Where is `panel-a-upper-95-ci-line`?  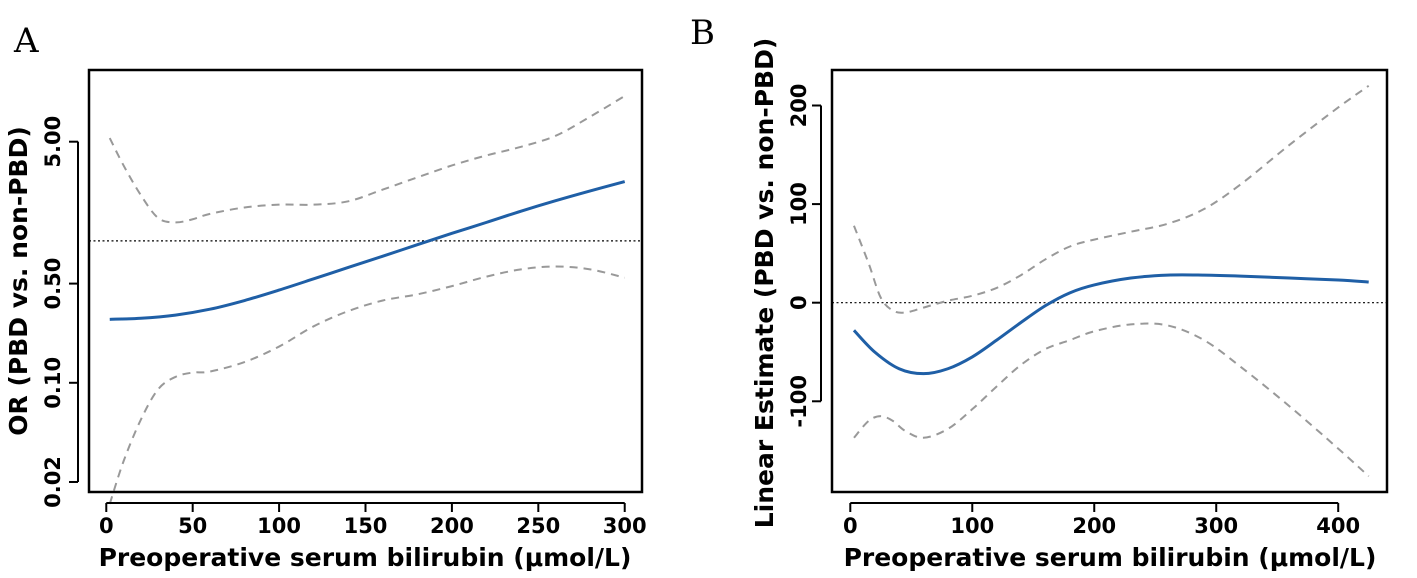 panel-a-upper-95-ci-line is located at coordinates (367, 159).